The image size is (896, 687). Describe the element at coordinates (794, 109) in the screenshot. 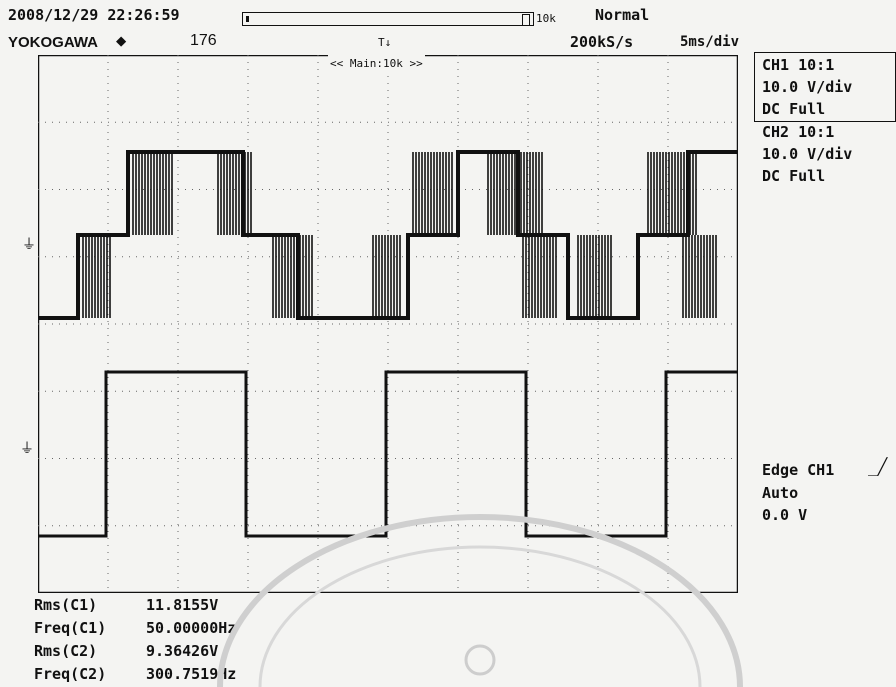

I see `ch1-coupling: DC Full` at that location.